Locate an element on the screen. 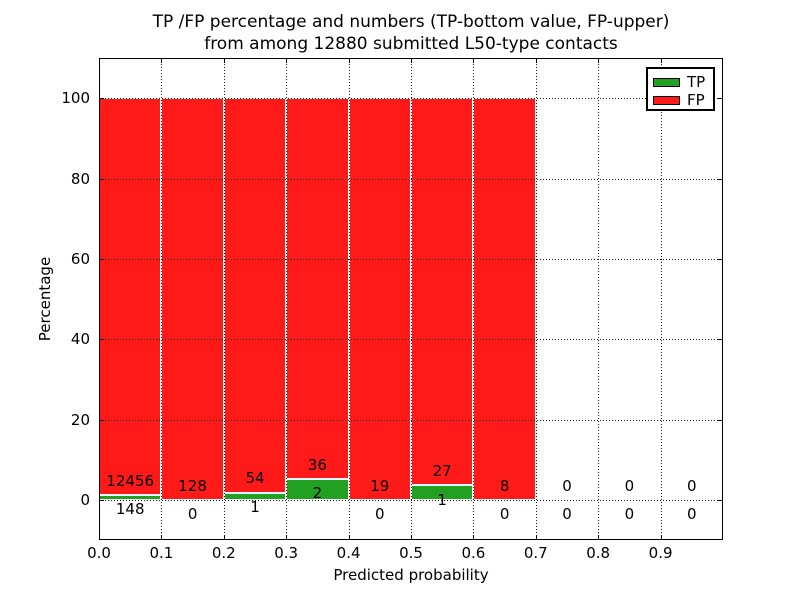 This screenshot has width=800, height=600. fp-count-label: 12456 is located at coordinates (130, 481).